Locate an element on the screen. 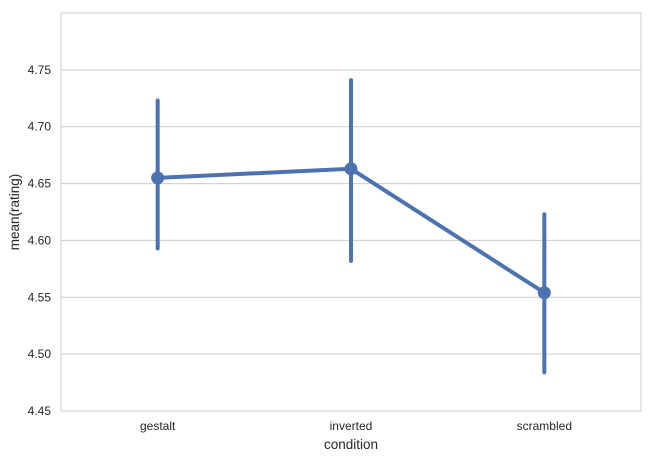 The height and width of the screenshot is (459, 648). x-tick-label: inverted is located at coordinates (351, 426).